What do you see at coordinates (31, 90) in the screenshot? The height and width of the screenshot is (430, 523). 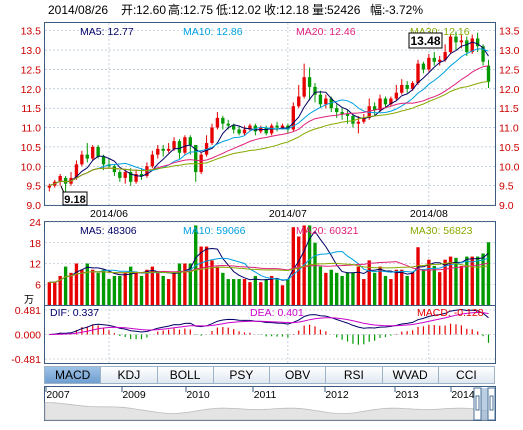 I see `price-tick-left: 12.0` at bounding box center [31, 90].